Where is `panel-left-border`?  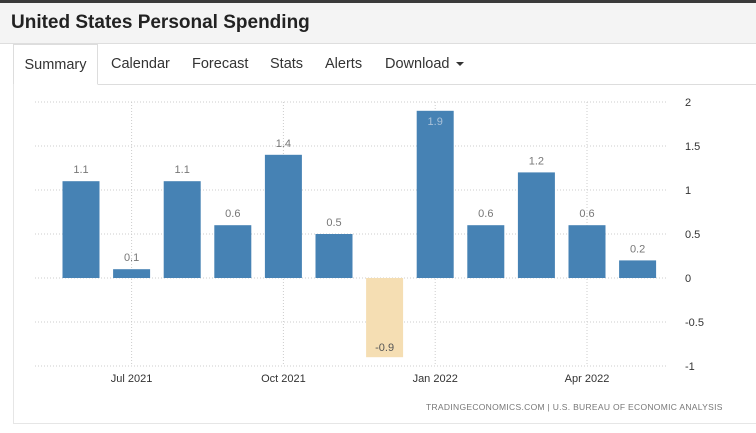 panel-left-border is located at coordinates (13, 254).